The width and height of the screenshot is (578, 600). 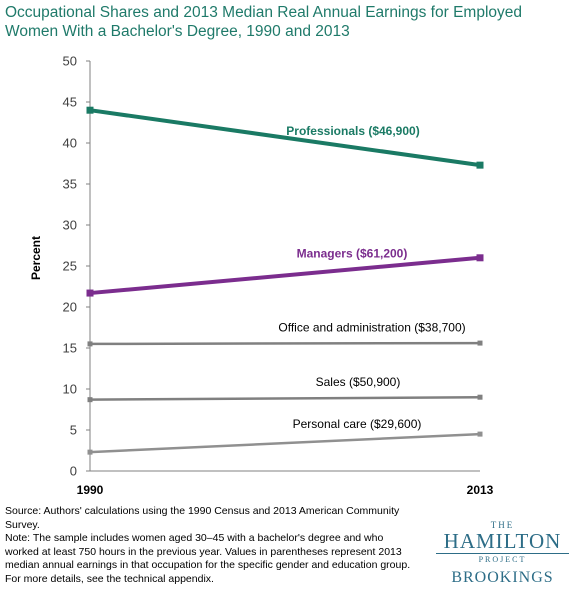 I want to click on y-tick-label: 0, so click(x=73, y=471).